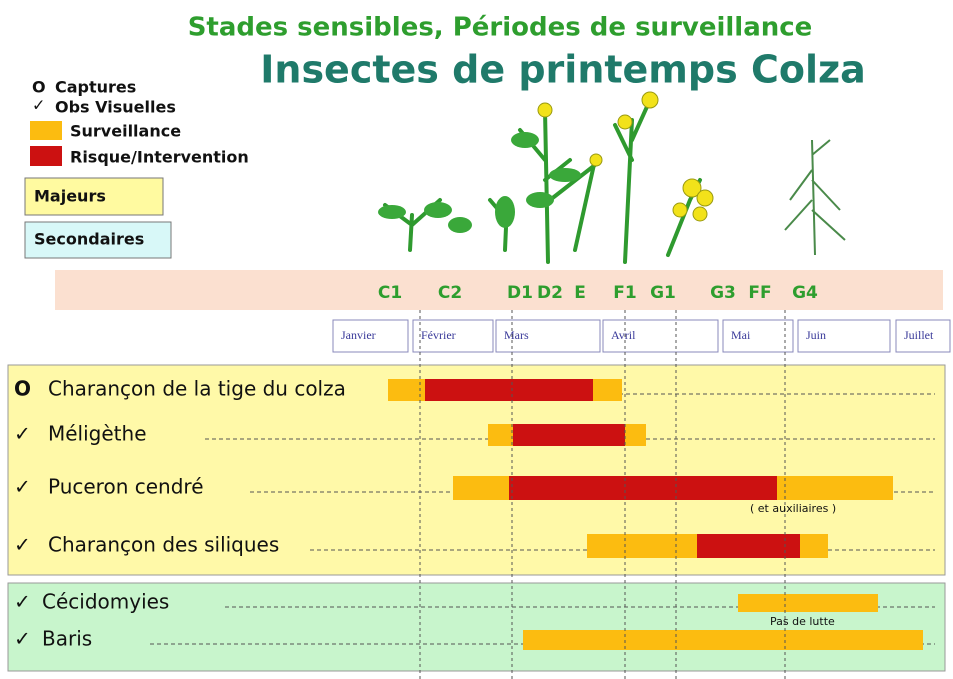 This screenshot has height=679, width=953. What do you see at coordinates (438, 335) in the screenshot?
I see `month-label: Février` at bounding box center [438, 335].